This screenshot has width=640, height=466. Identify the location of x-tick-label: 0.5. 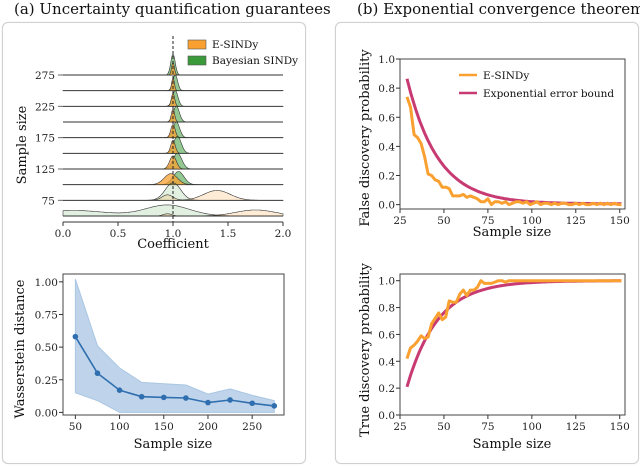
(118, 234).